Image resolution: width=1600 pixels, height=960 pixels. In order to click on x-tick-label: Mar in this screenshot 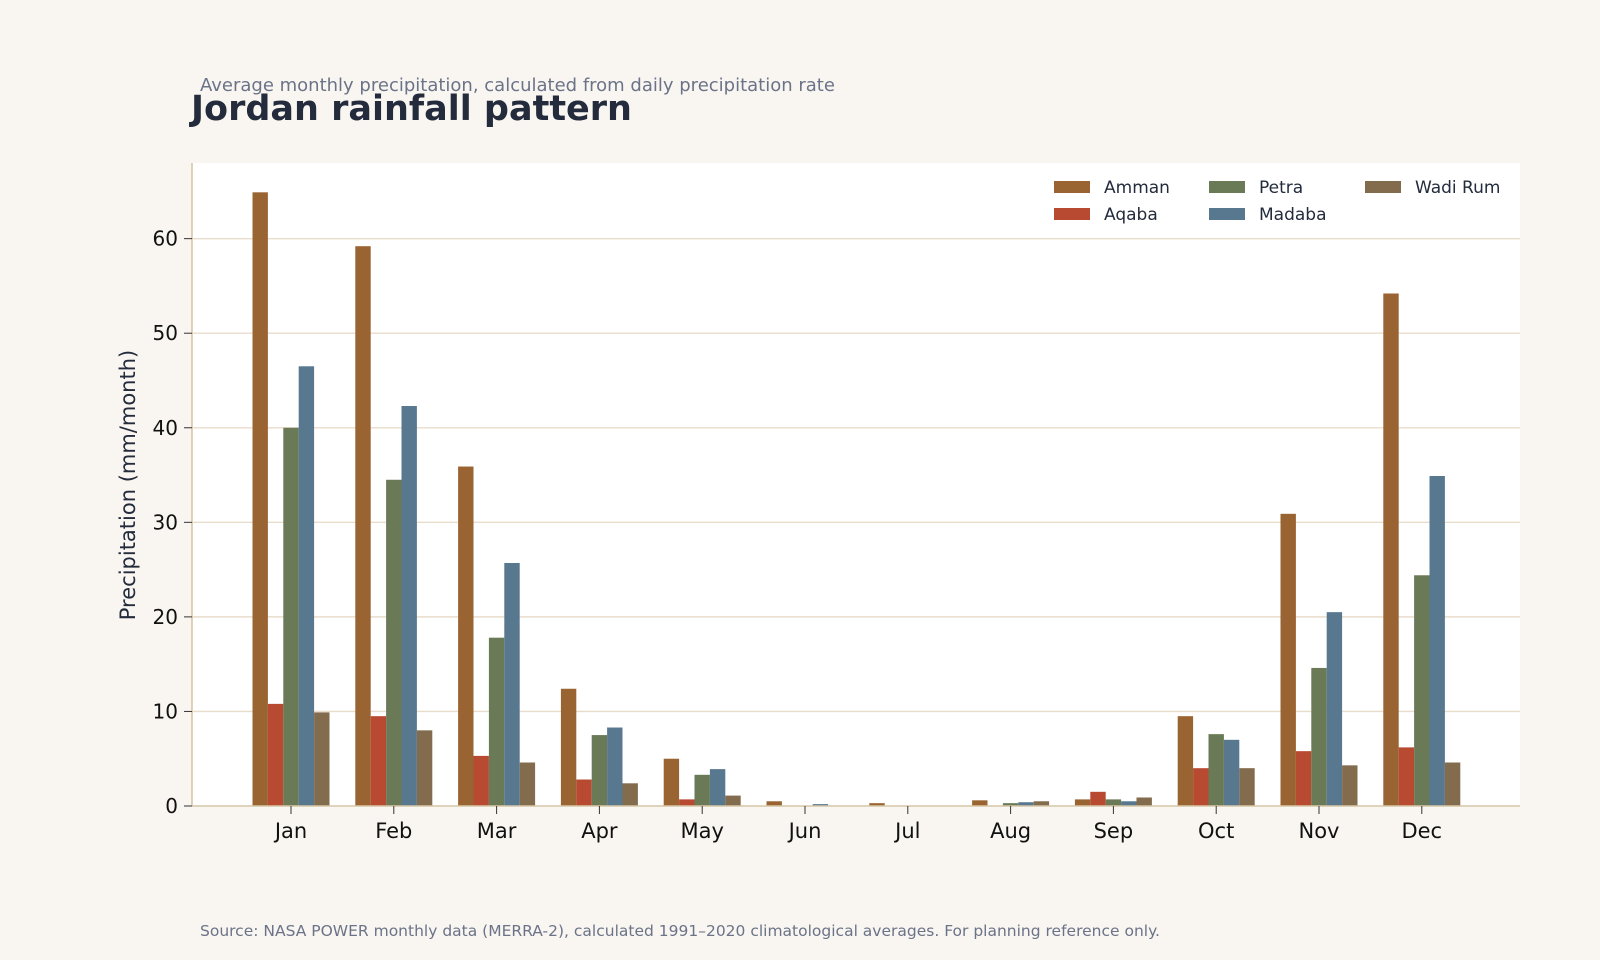, I will do `click(497, 831)`.